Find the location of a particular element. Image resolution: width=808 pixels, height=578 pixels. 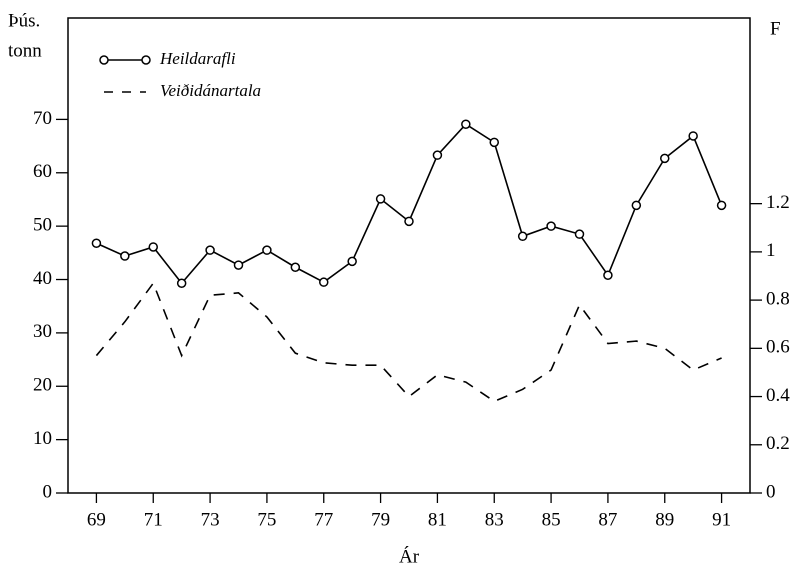

x-tick-label: 81 is located at coordinates (437, 519).